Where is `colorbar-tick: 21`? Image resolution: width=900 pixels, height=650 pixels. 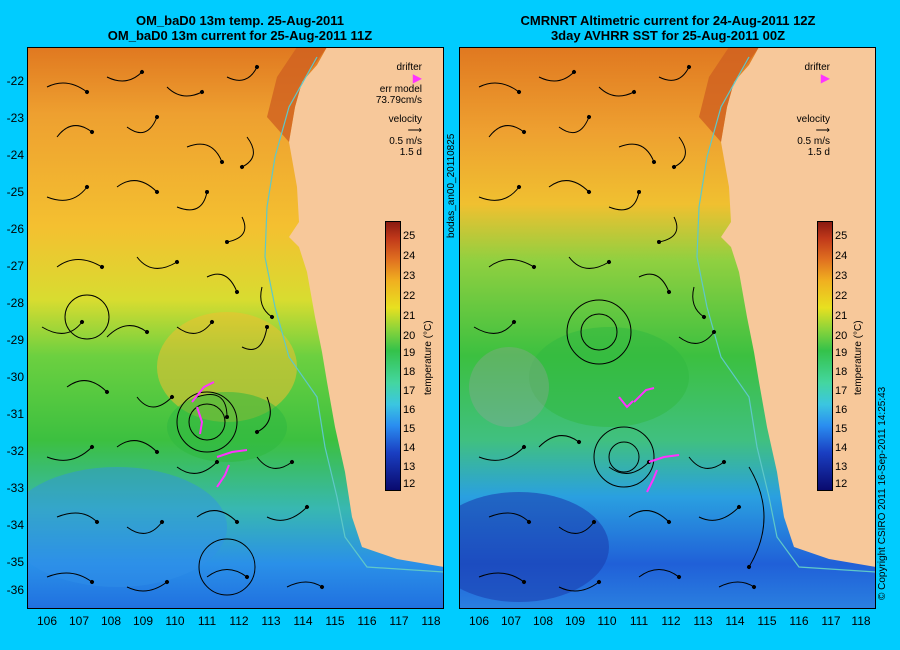
colorbar-tick: 21 is located at coordinates (841, 316).